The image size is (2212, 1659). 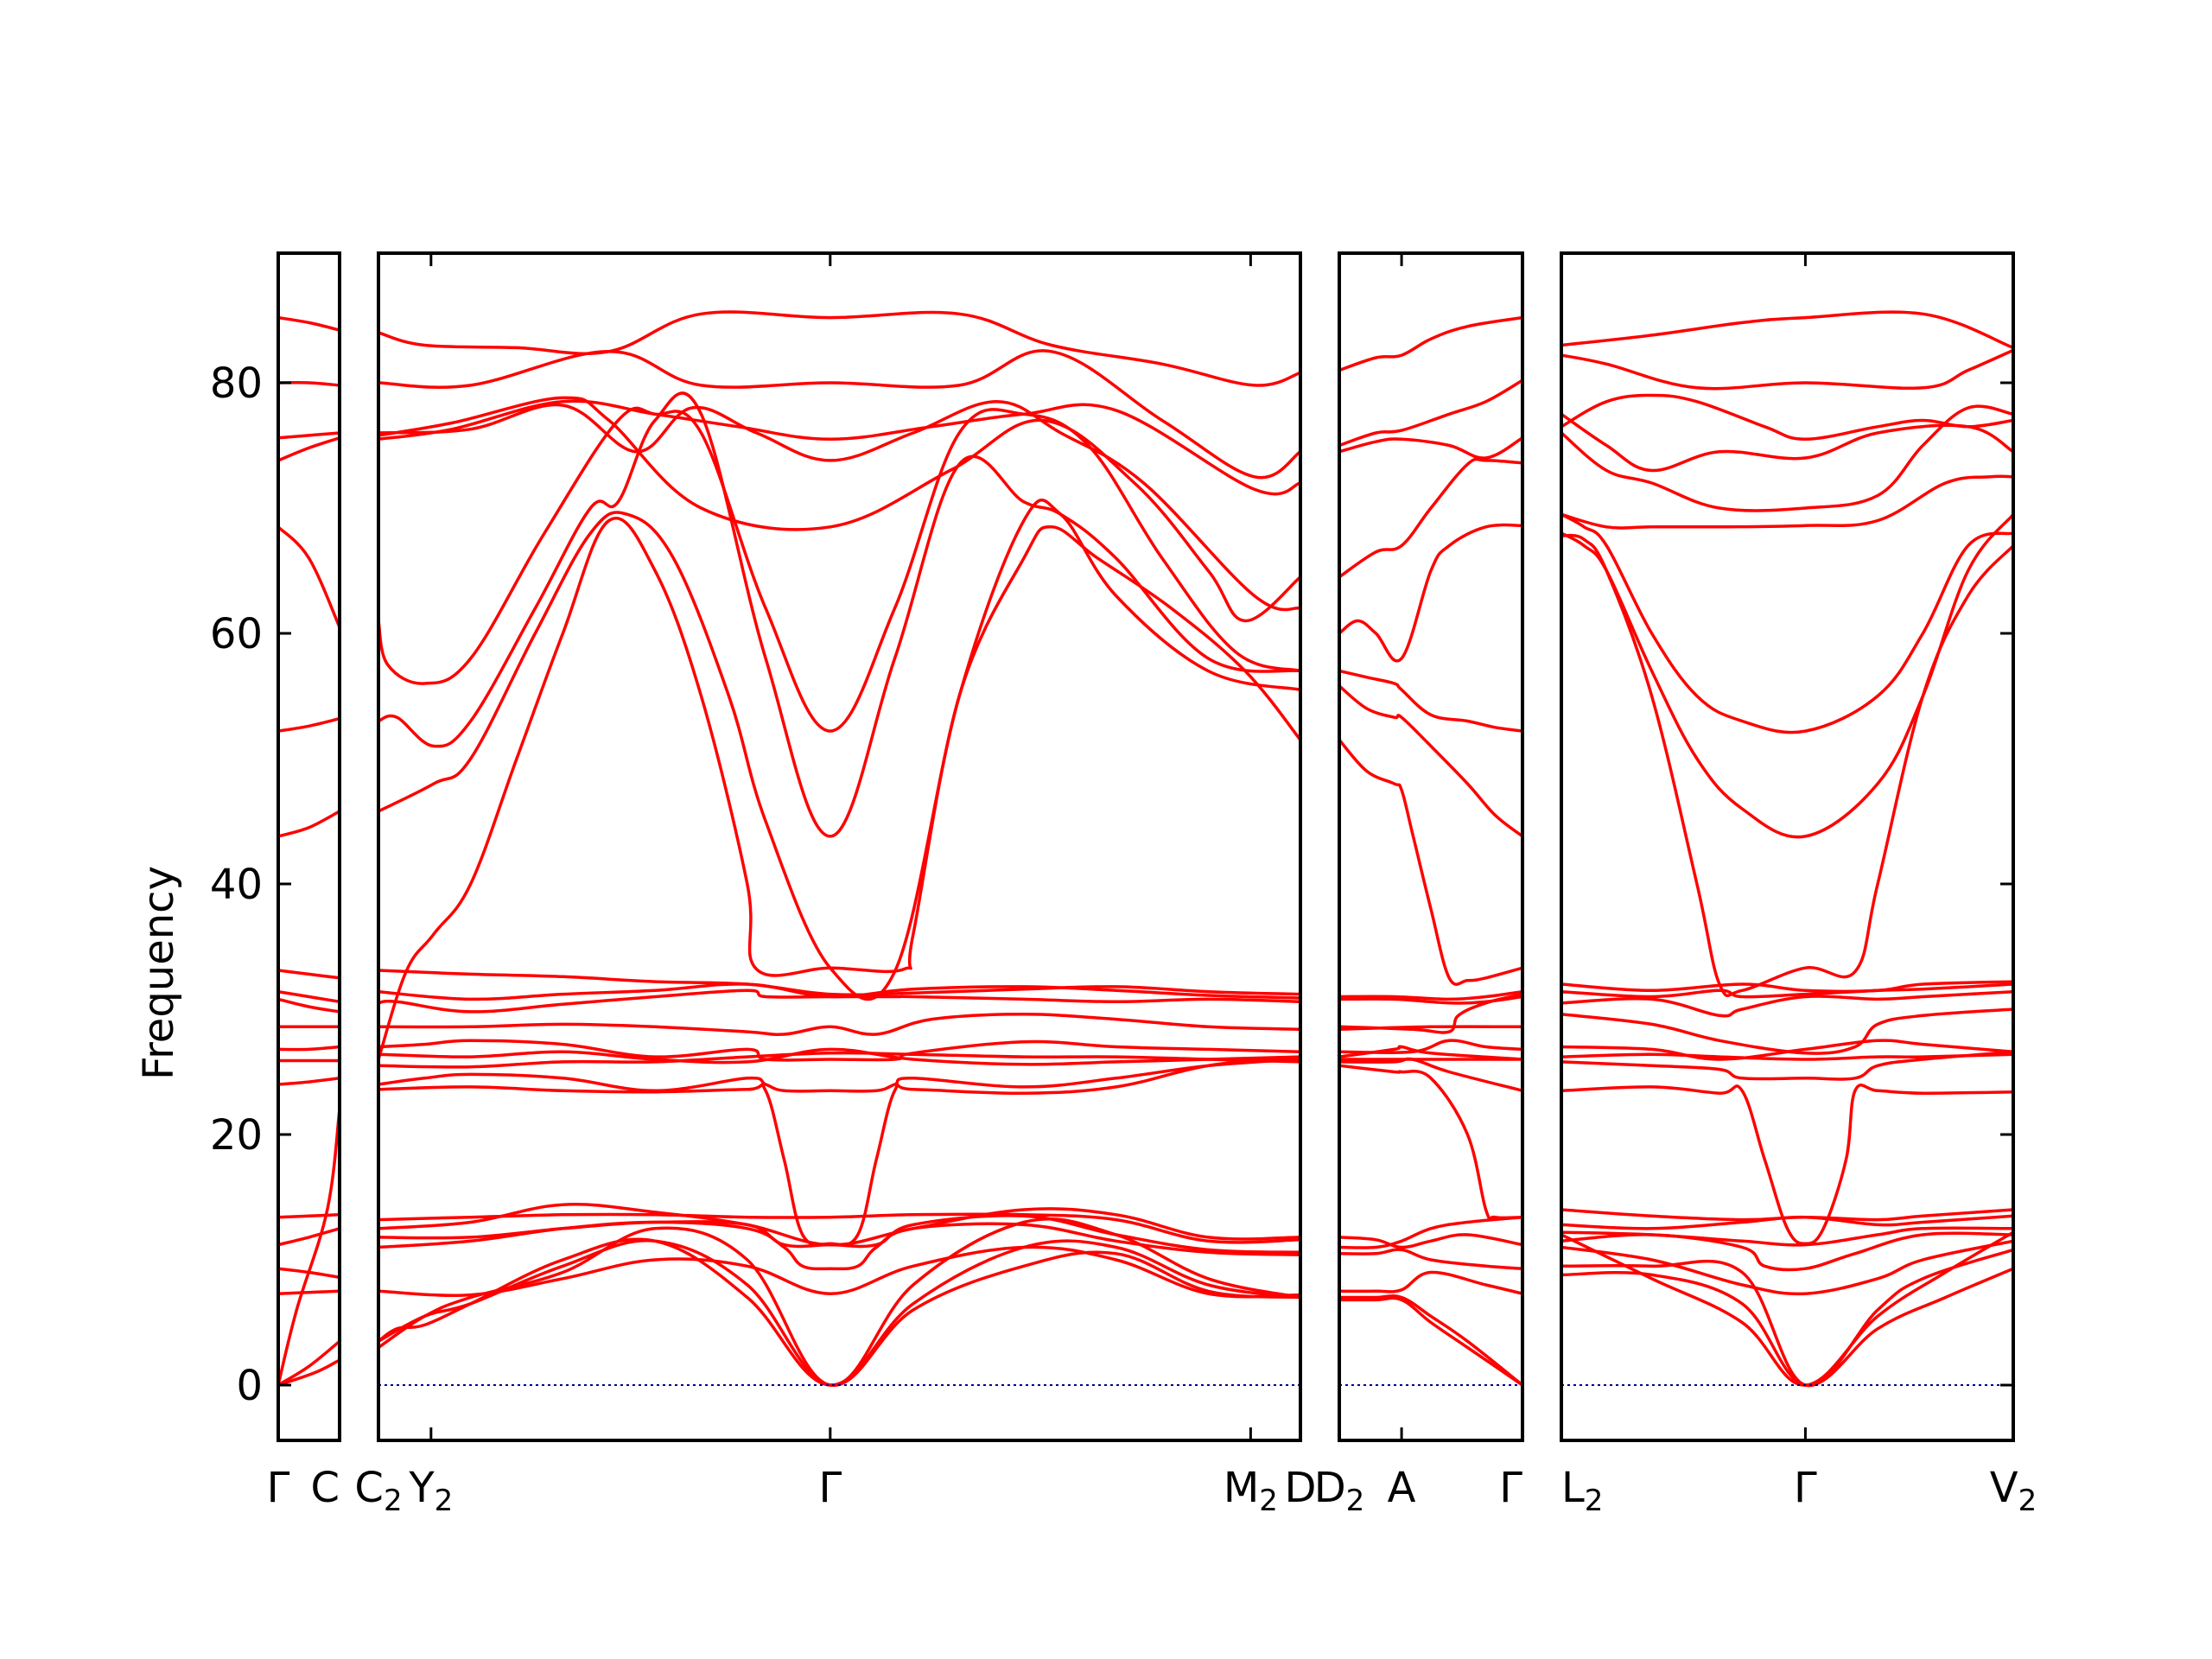 What do you see at coordinates (236, 634) in the screenshot?
I see `y-tick-label: 60` at bounding box center [236, 634].